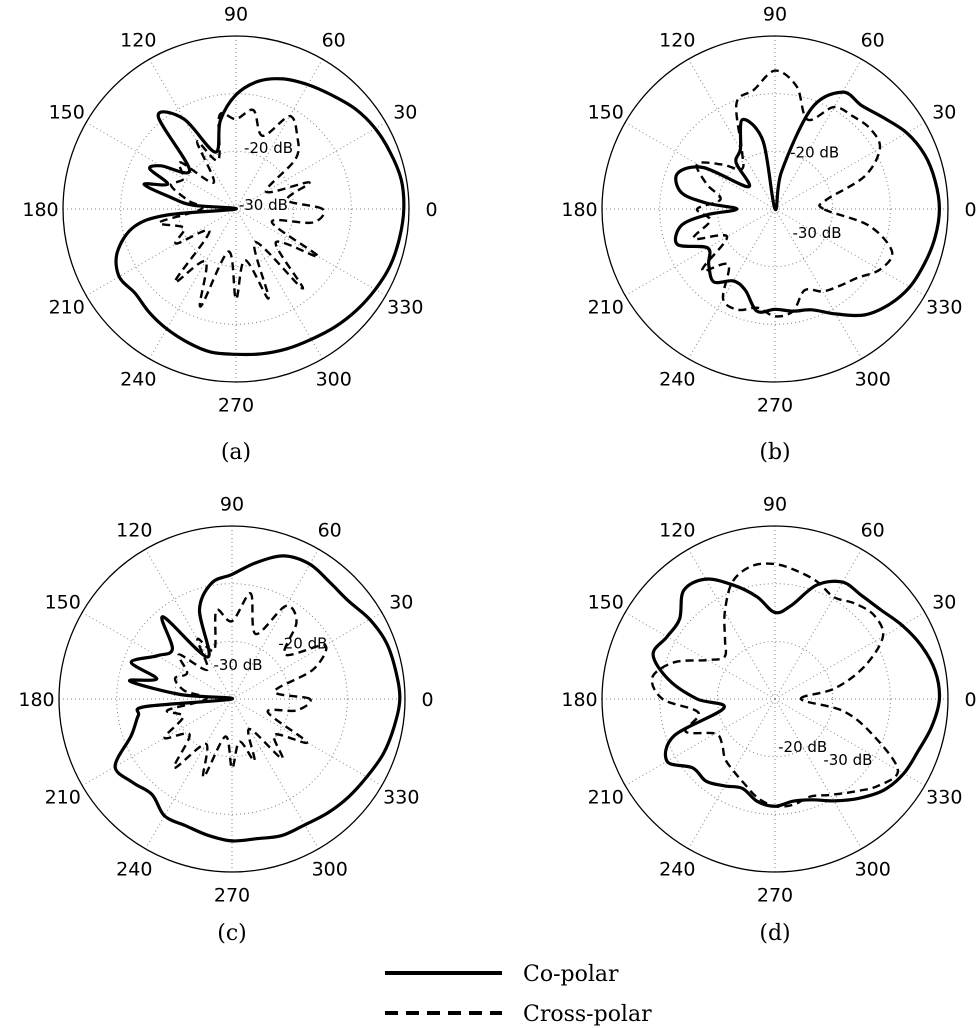  What do you see at coordinates (518, 994) in the screenshot?
I see `legend: Co-polar Cross-polar` at bounding box center [518, 994].